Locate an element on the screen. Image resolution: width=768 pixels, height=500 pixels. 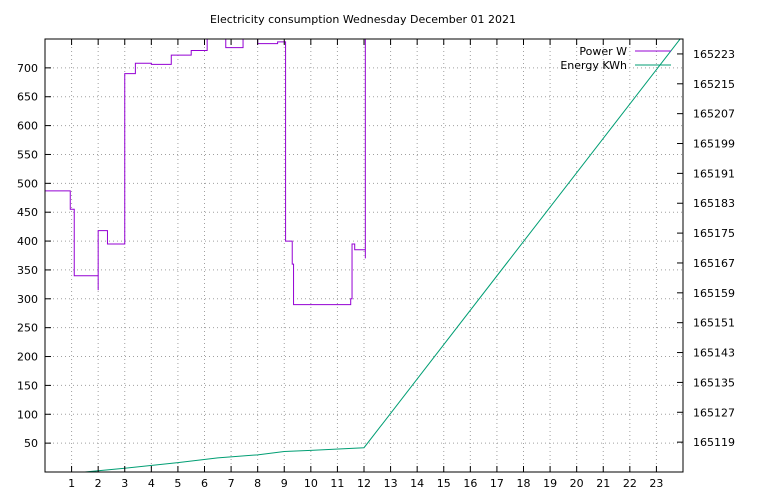
x-tick-label: 19 is located at coordinates (550, 483).